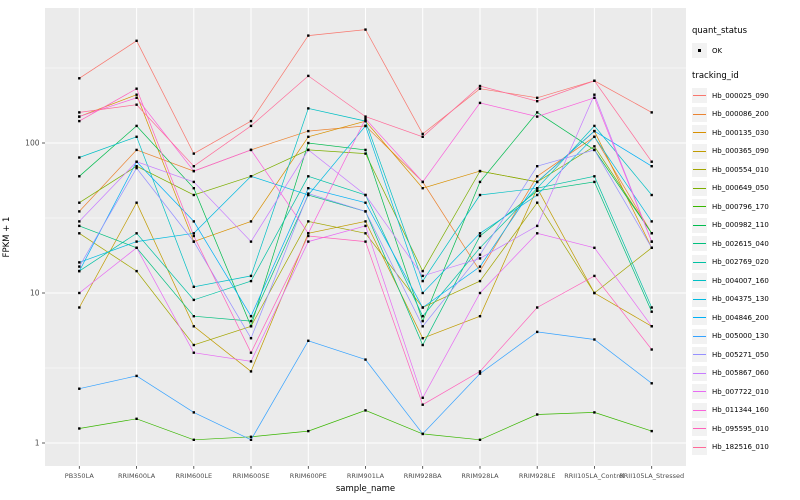  I want to click on legend-quant-status-title: quant_status, so click(720, 31).